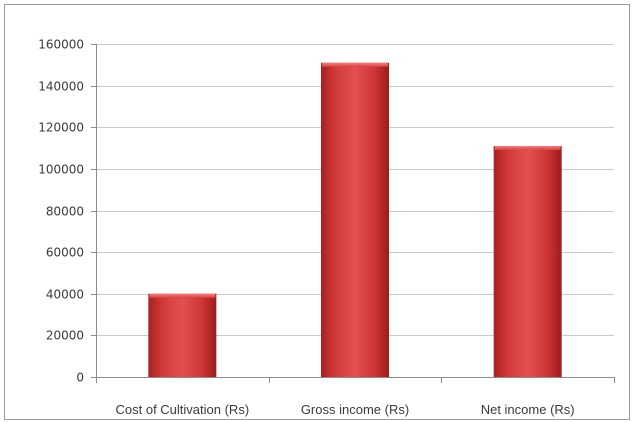 This screenshot has width=636, height=422. I want to click on y-tick-label: 20000, so click(65, 336).